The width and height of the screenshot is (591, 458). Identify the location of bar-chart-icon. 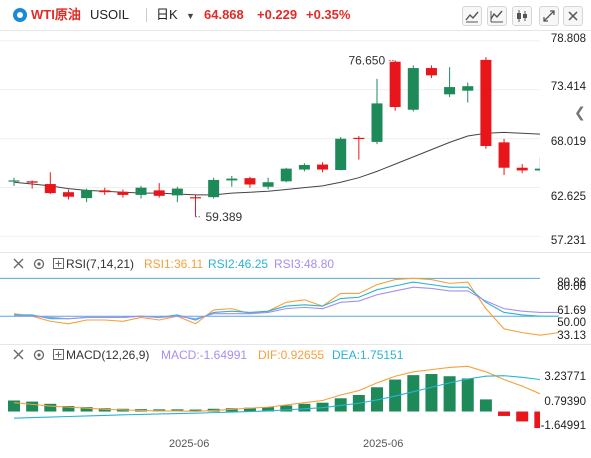
(496, 16).